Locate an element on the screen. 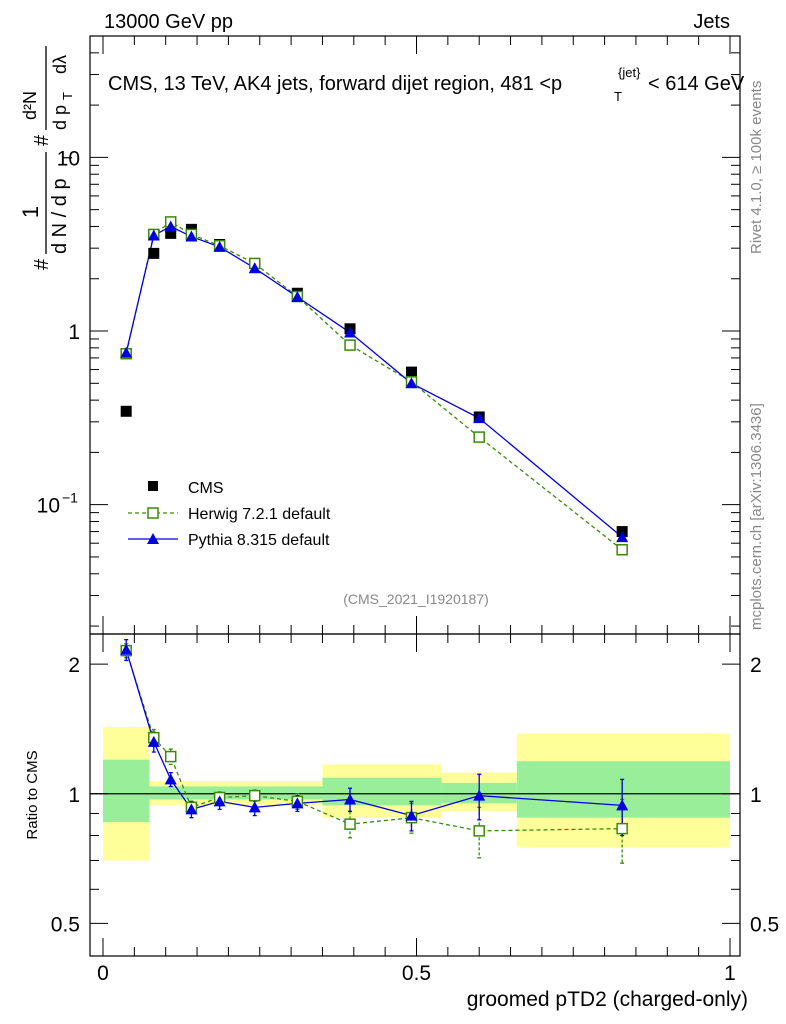 The height and width of the screenshot is (1024, 786). ylabel-num-bottom: d p is located at coordinates (60, 117).